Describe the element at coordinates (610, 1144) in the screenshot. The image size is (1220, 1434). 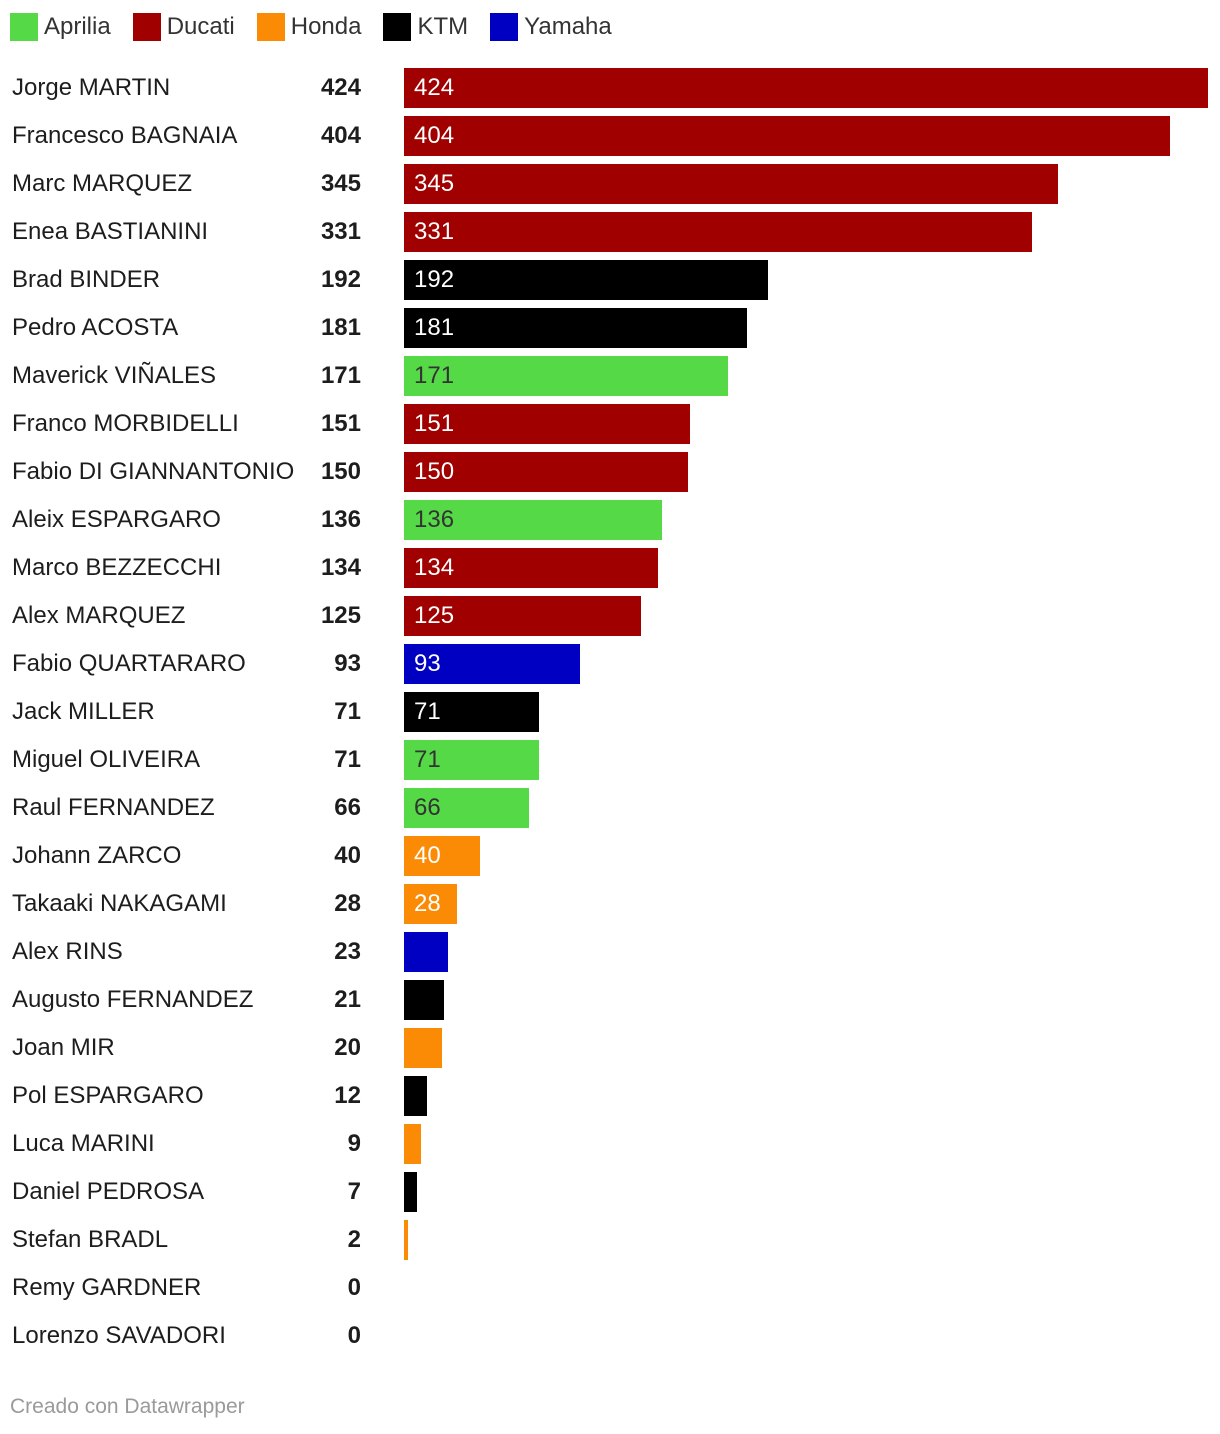
I see `bar-row: Luca MARINI 9` at that location.